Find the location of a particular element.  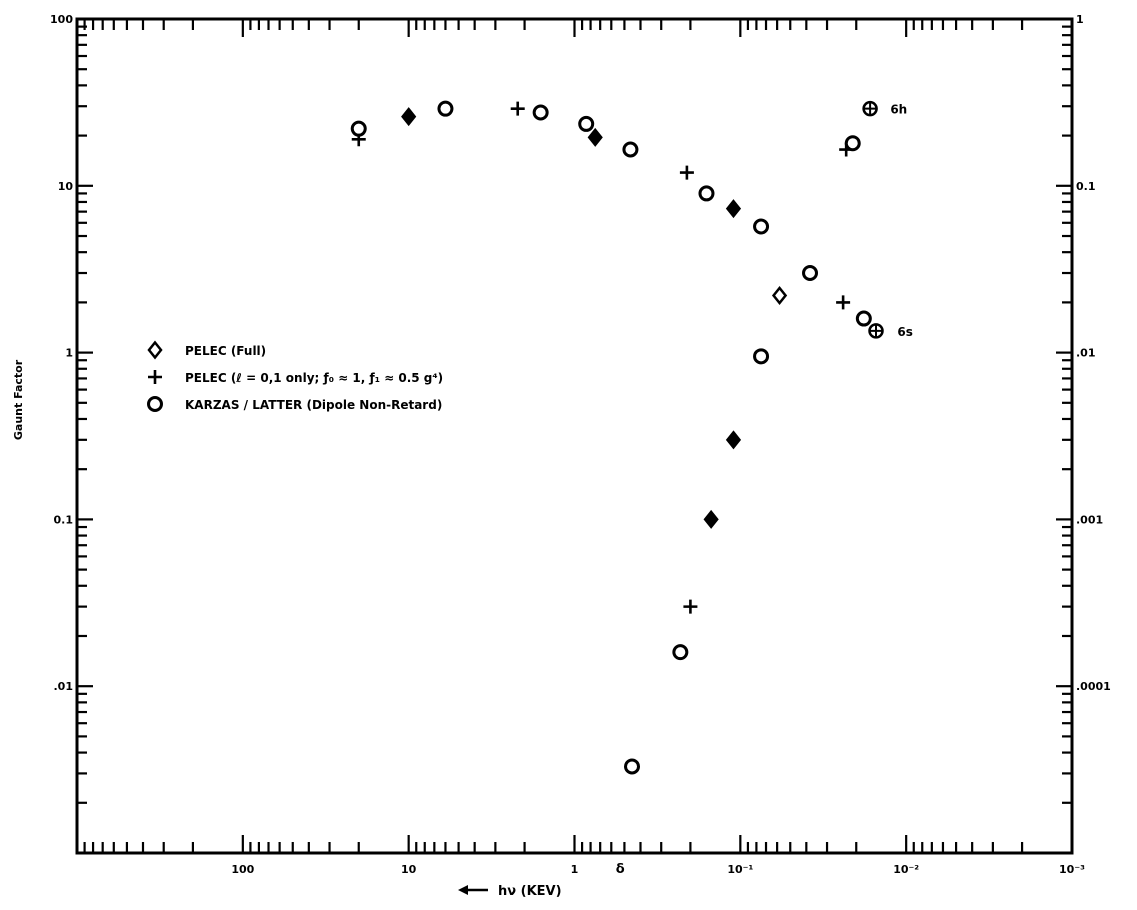

x-tick-label: 10⁻² is located at coordinates (906, 869).